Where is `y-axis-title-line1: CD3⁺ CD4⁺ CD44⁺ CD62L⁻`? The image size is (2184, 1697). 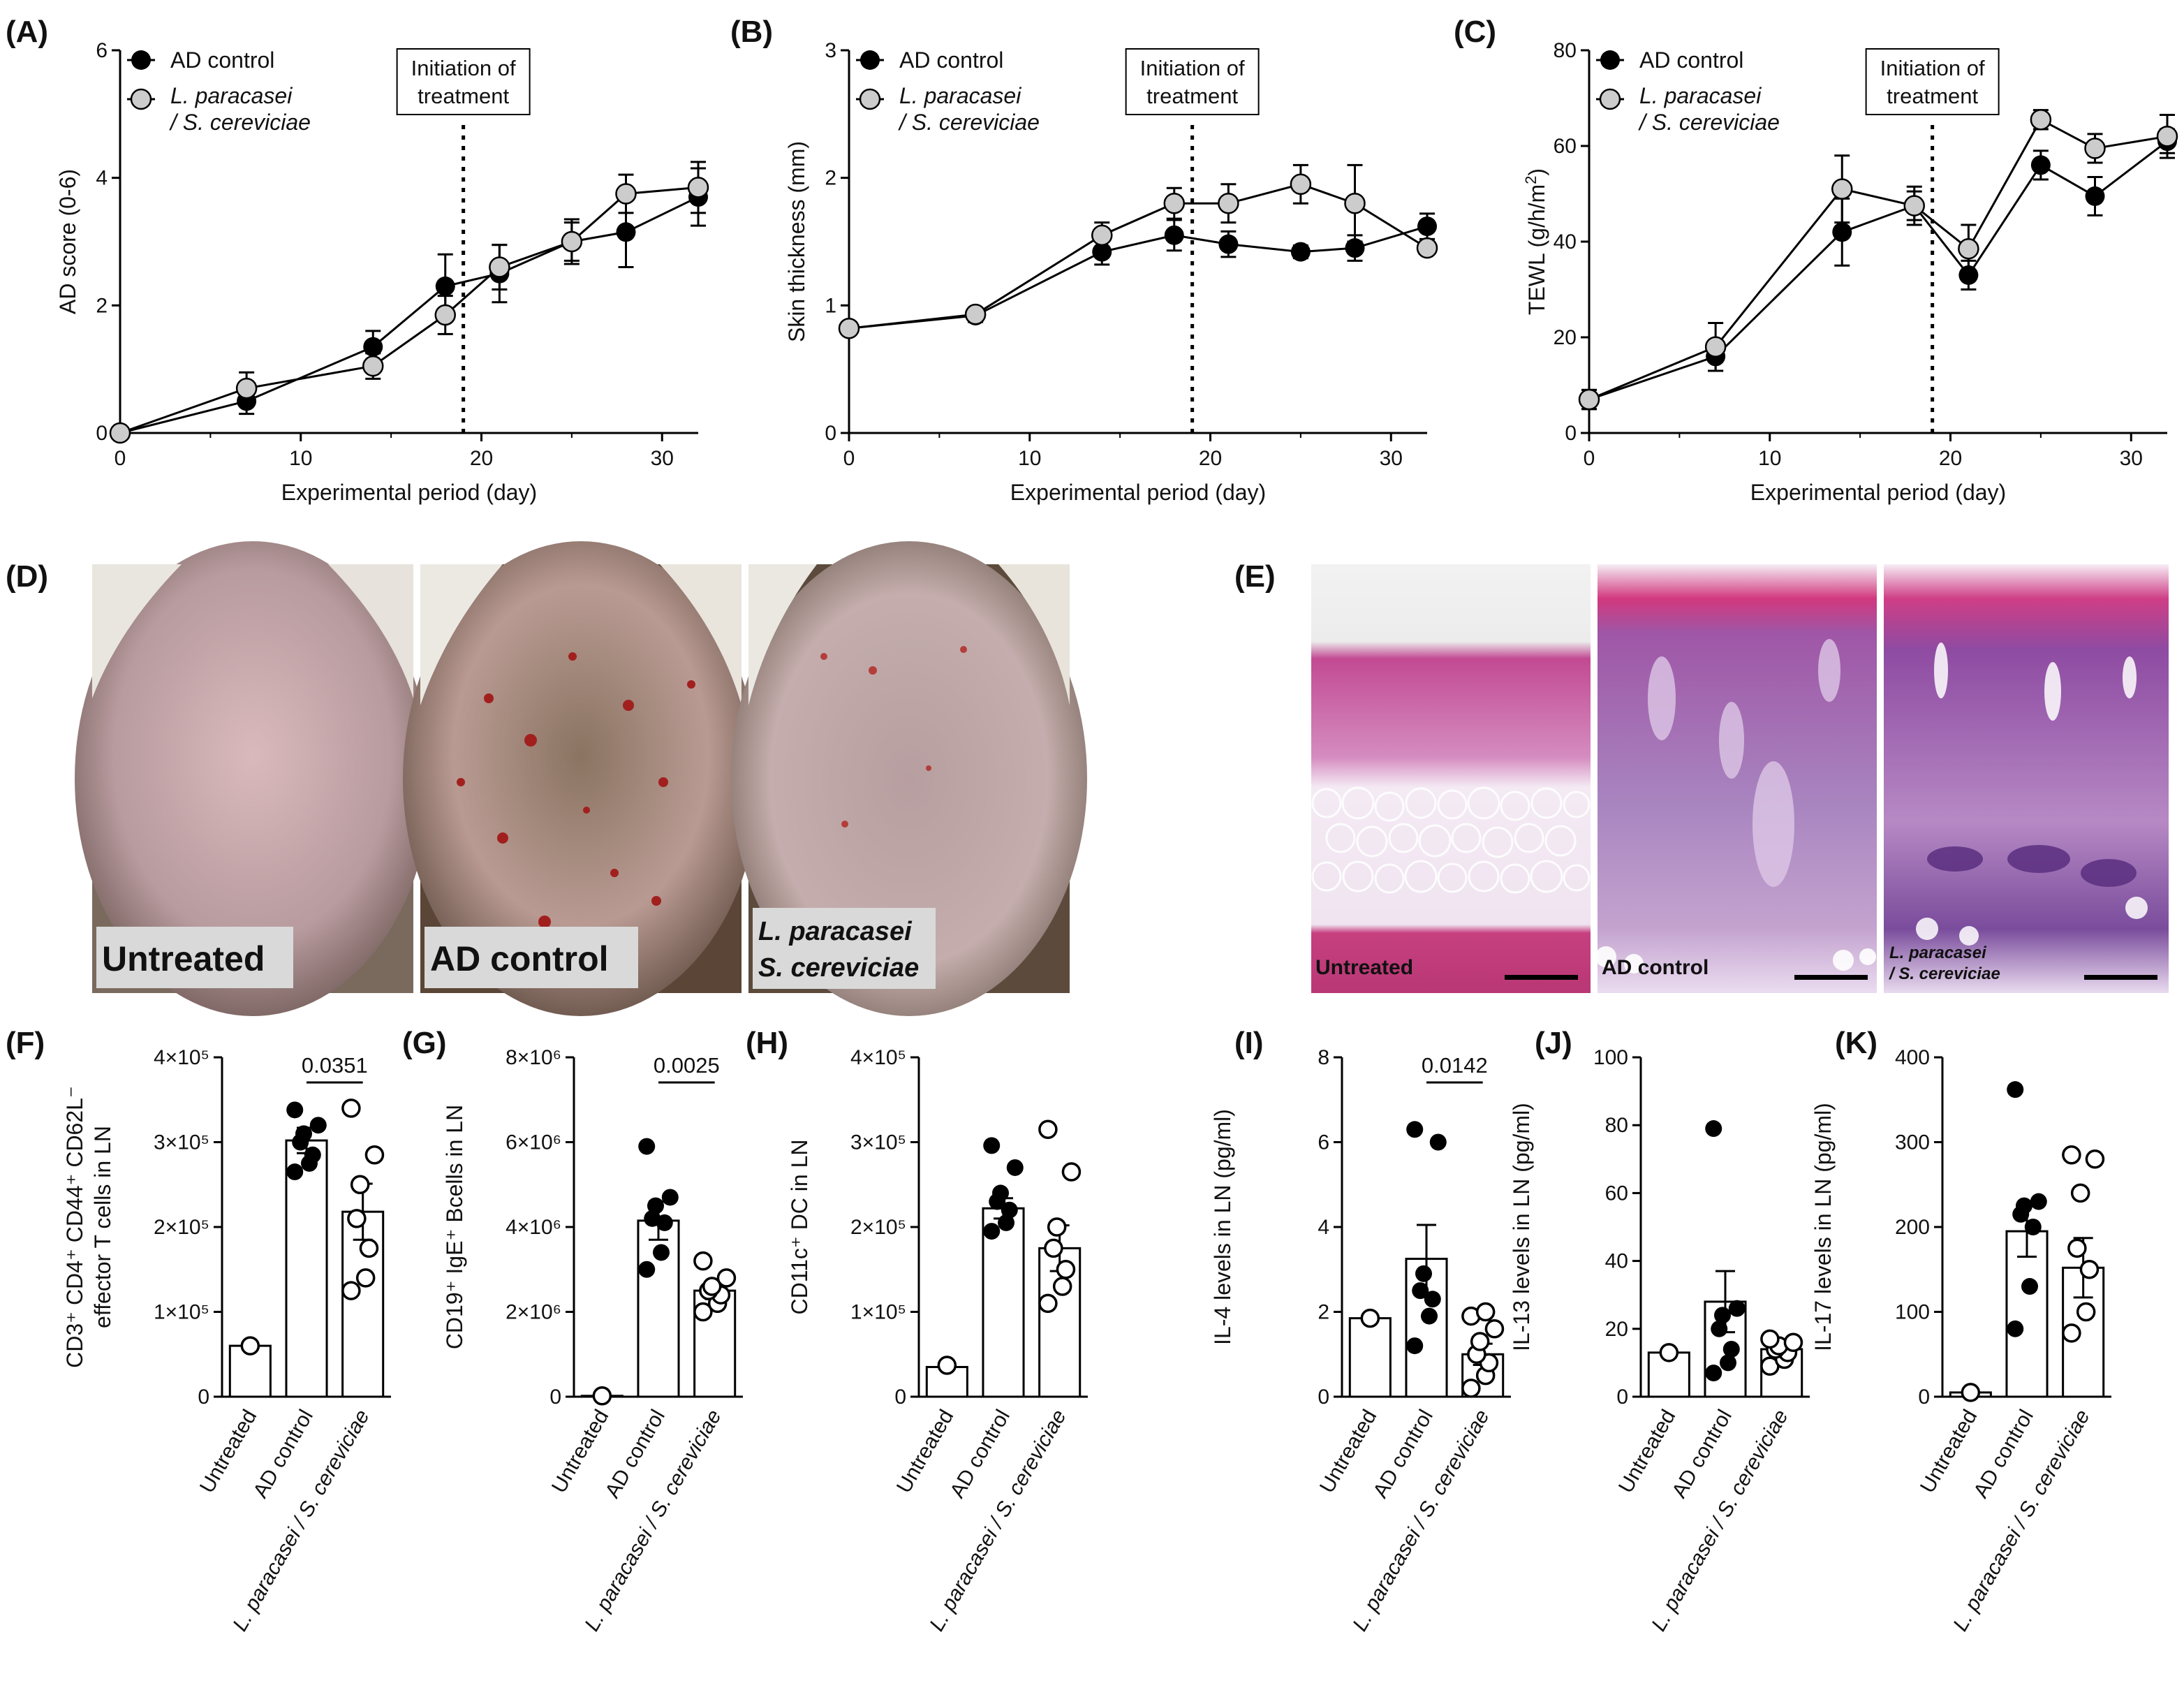 y-axis-title-line1: CD3⁺ CD4⁺ CD44⁺ CD62L⁻ is located at coordinates (74, 1227).